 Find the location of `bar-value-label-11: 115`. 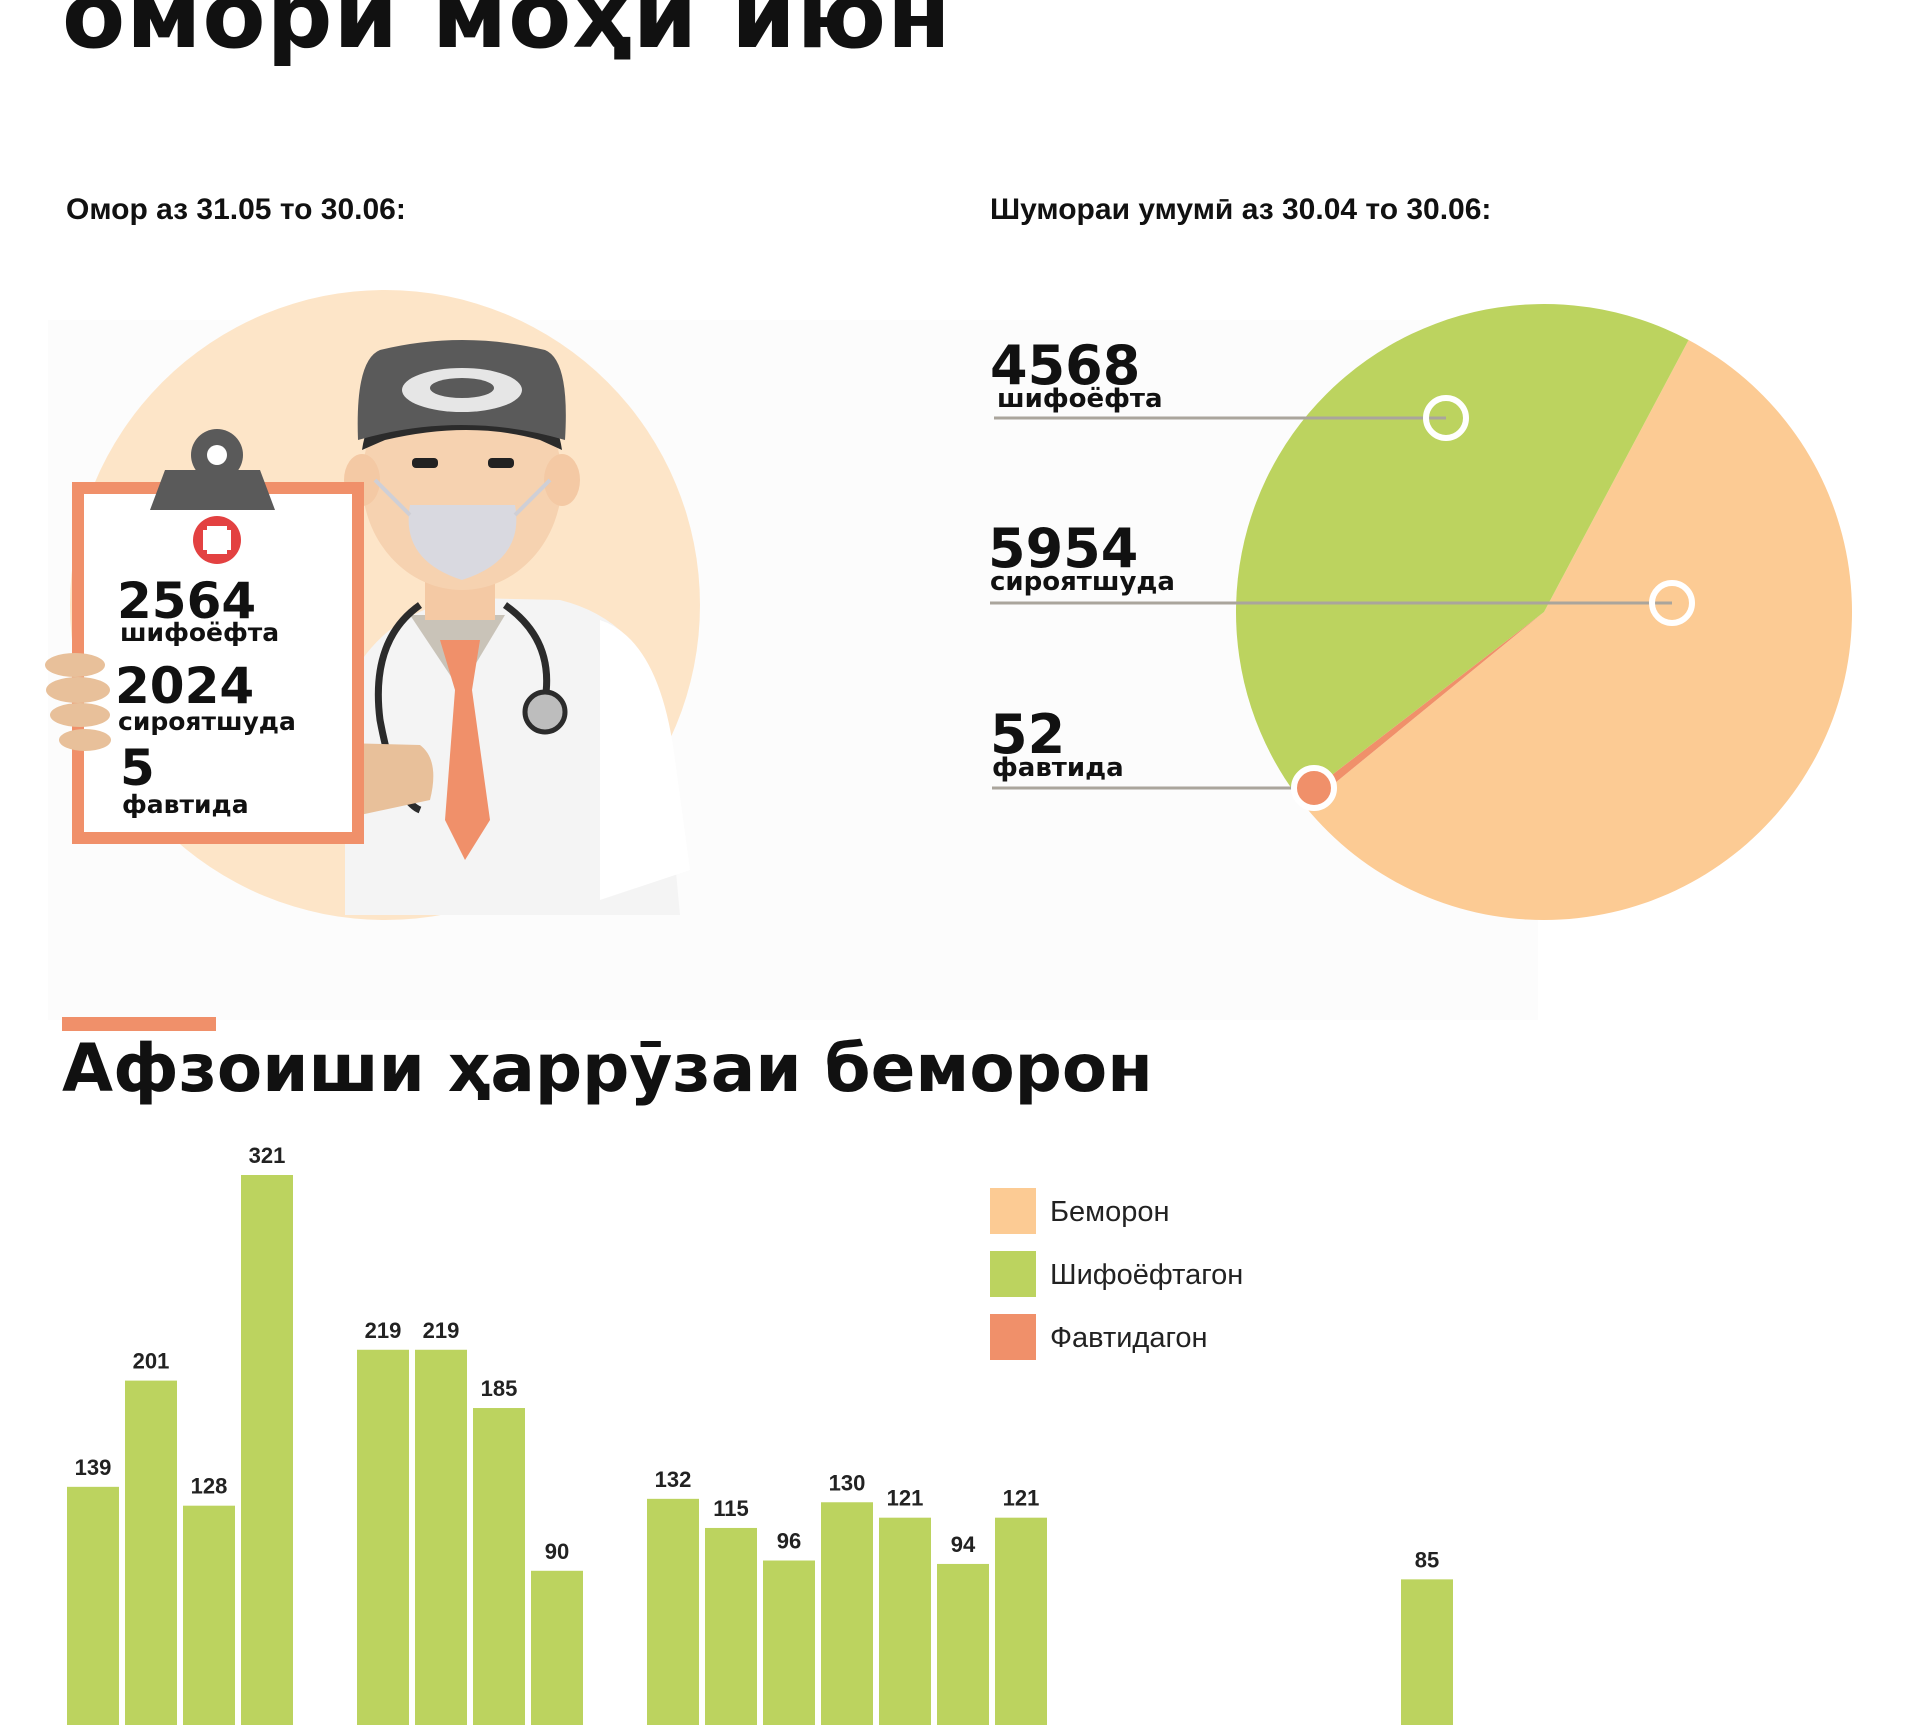

bar-value-label-11: 115 is located at coordinates (731, 1508).